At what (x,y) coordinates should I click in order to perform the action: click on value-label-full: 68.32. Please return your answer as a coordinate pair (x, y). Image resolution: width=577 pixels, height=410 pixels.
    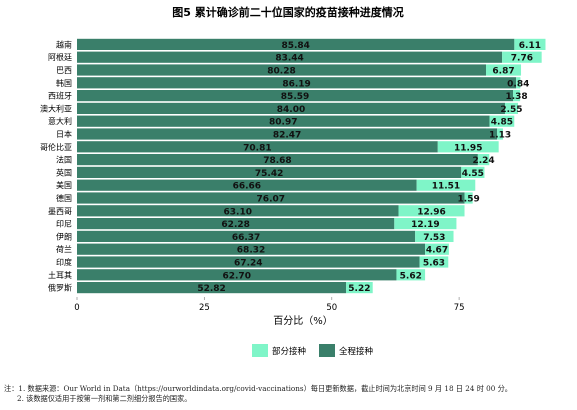
    Looking at the image, I should click on (251, 251).